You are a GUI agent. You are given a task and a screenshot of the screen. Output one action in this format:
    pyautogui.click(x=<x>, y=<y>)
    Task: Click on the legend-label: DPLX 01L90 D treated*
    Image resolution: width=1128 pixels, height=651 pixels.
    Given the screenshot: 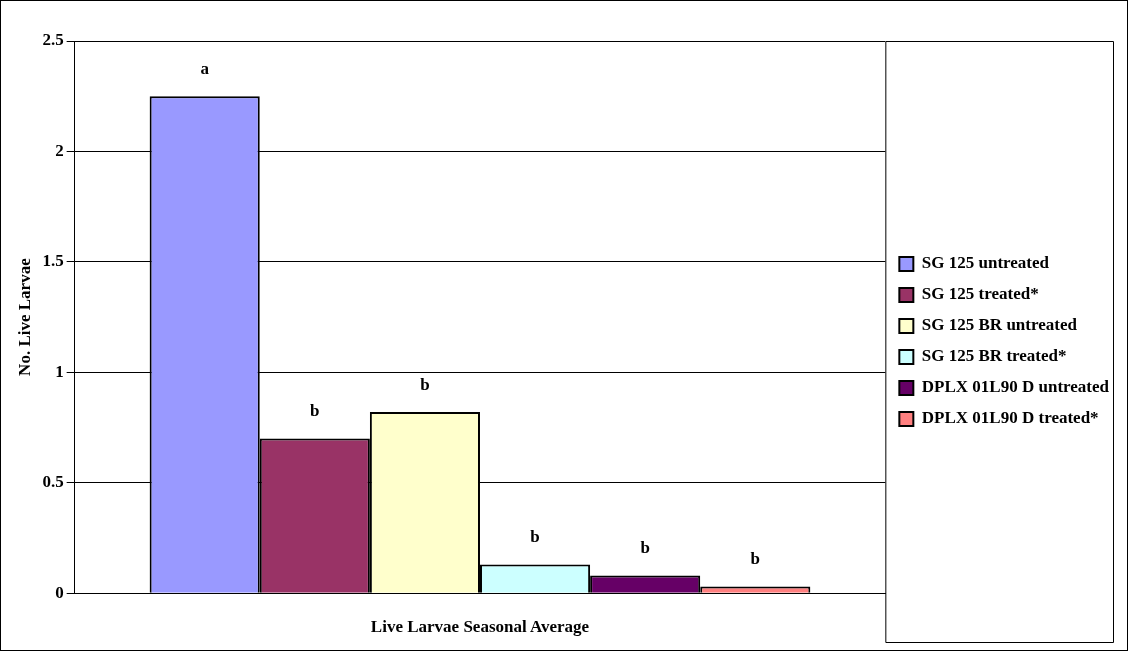 What is the action you would take?
    pyautogui.click(x=1010, y=418)
    